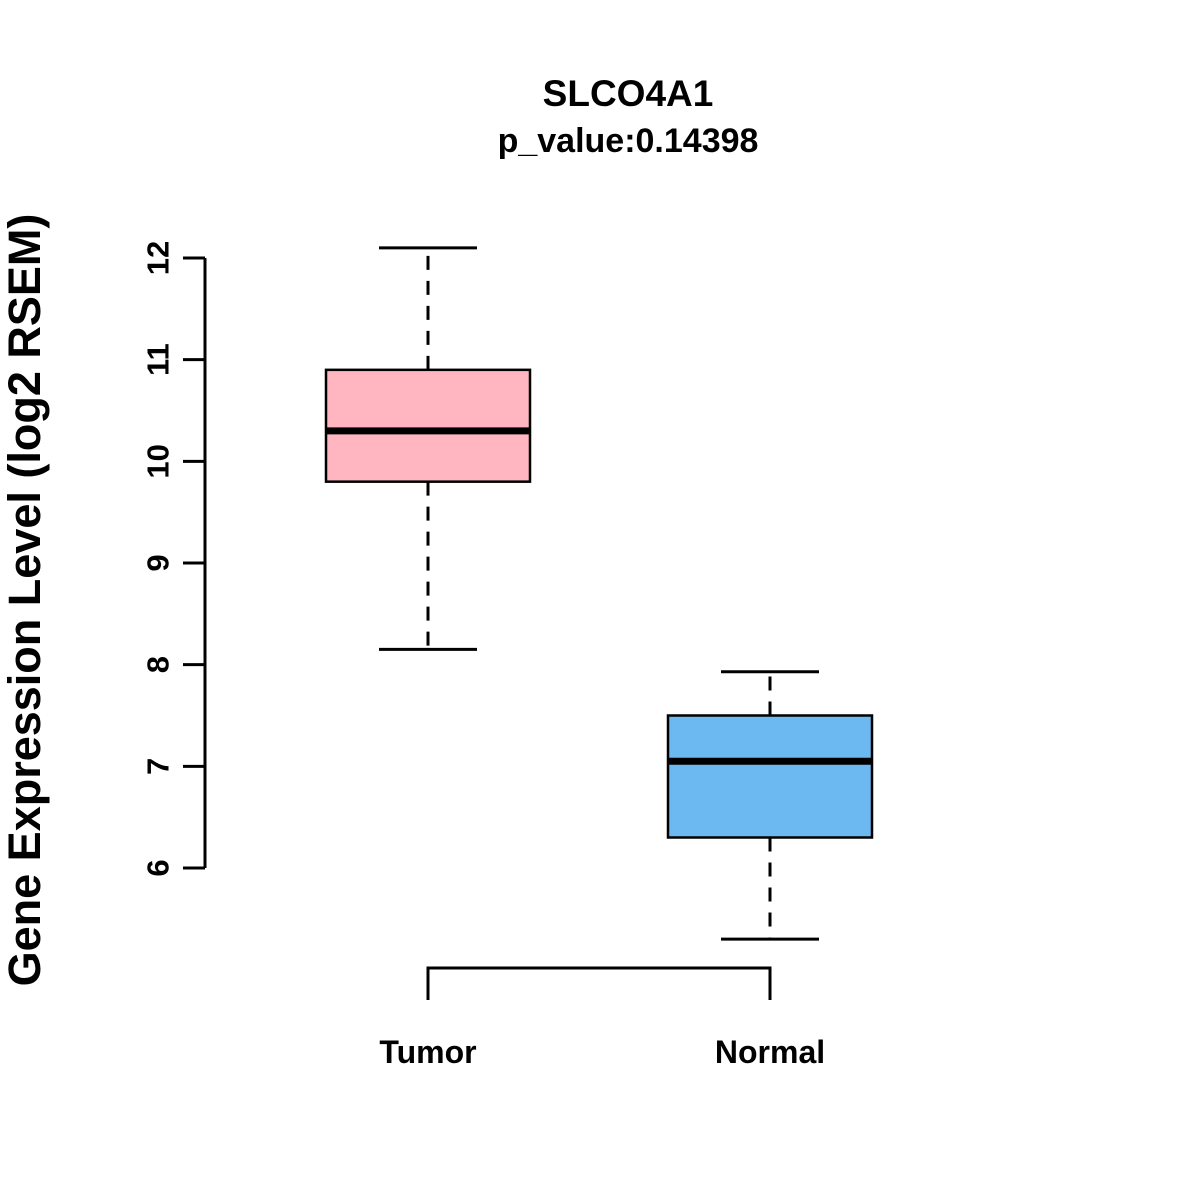 This screenshot has width=1200, height=1200. I want to click on y-tick-label: 12, so click(158, 258).